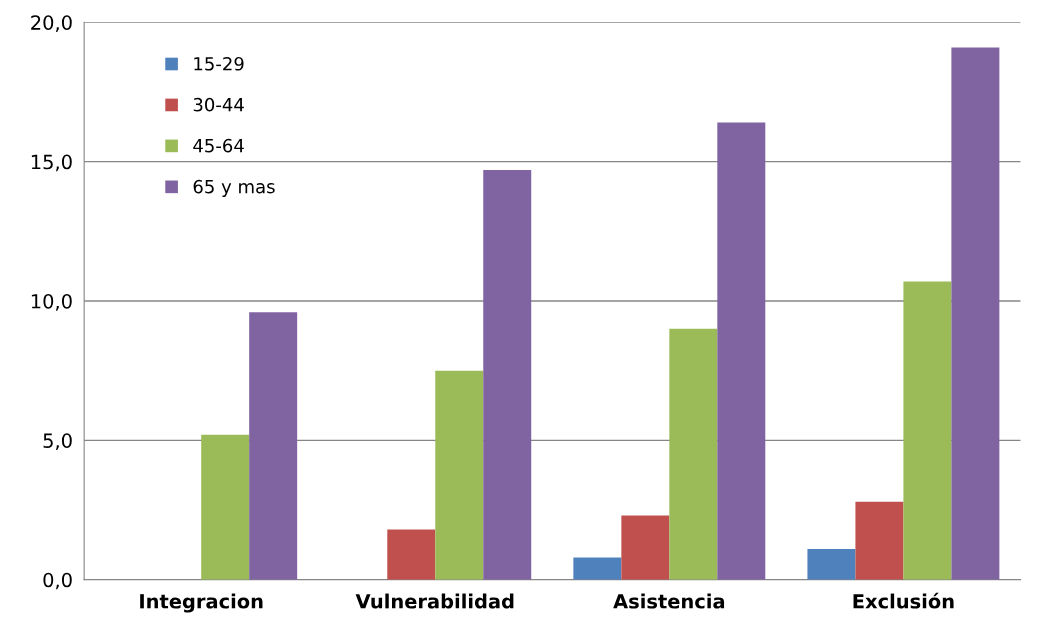  I want to click on legend-label: 45-64, so click(218, 145).